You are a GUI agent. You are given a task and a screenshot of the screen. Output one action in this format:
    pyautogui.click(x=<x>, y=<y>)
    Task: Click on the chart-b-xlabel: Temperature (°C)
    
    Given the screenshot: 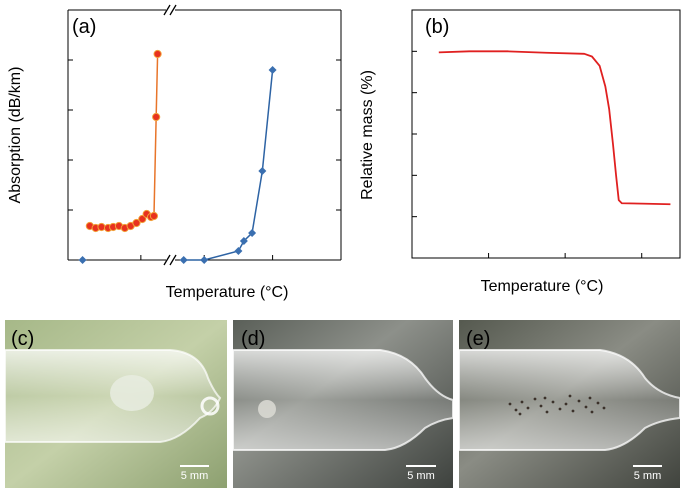 What is the action you would take?
    pyautogui.click(x=542, y=286)
    